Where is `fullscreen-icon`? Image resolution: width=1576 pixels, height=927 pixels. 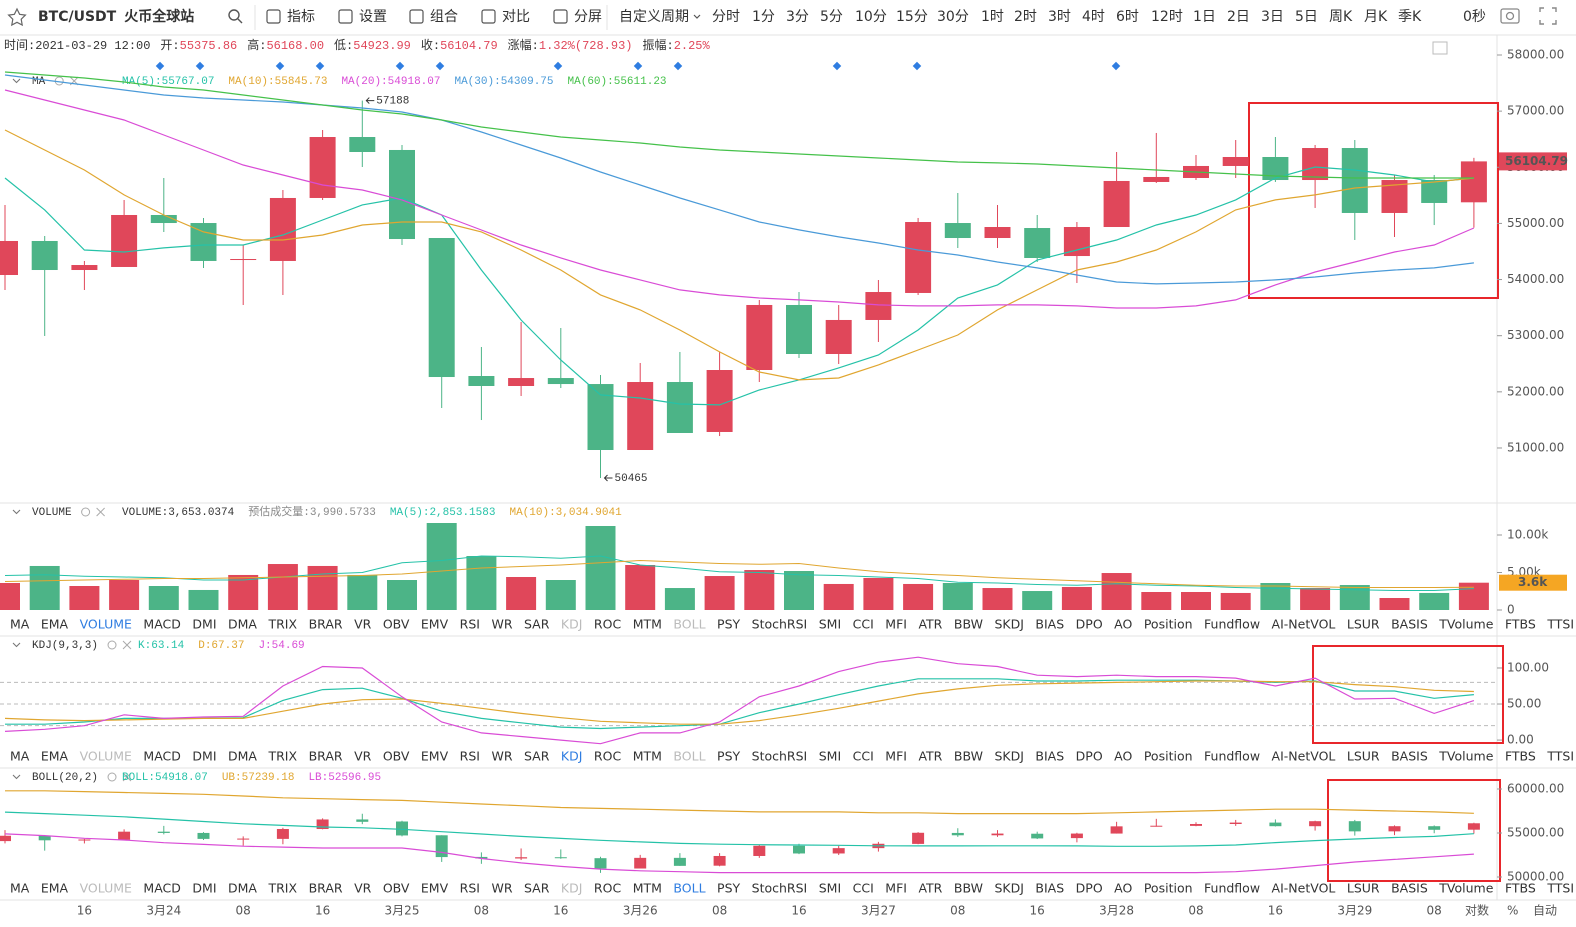
fullscreen-icon is located at coordinates (1548, 16).